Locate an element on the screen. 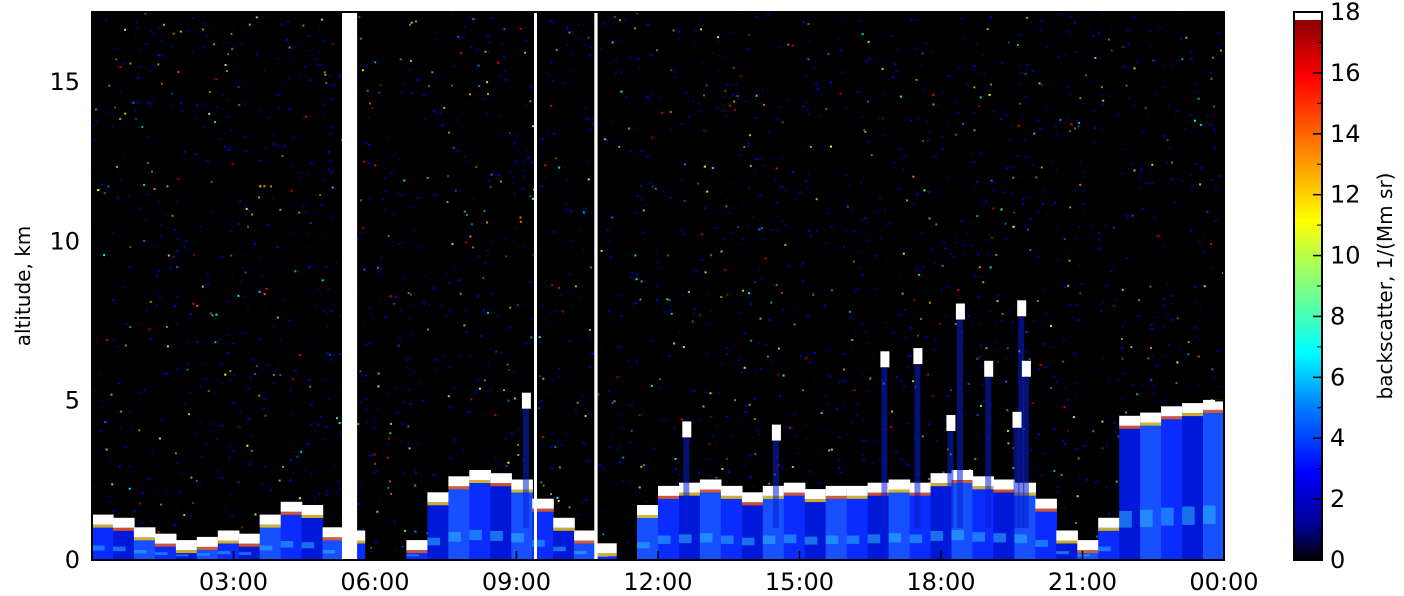 The image size is (1404, 596). y-tick-label: 5 is located at coordinates (72, 401).